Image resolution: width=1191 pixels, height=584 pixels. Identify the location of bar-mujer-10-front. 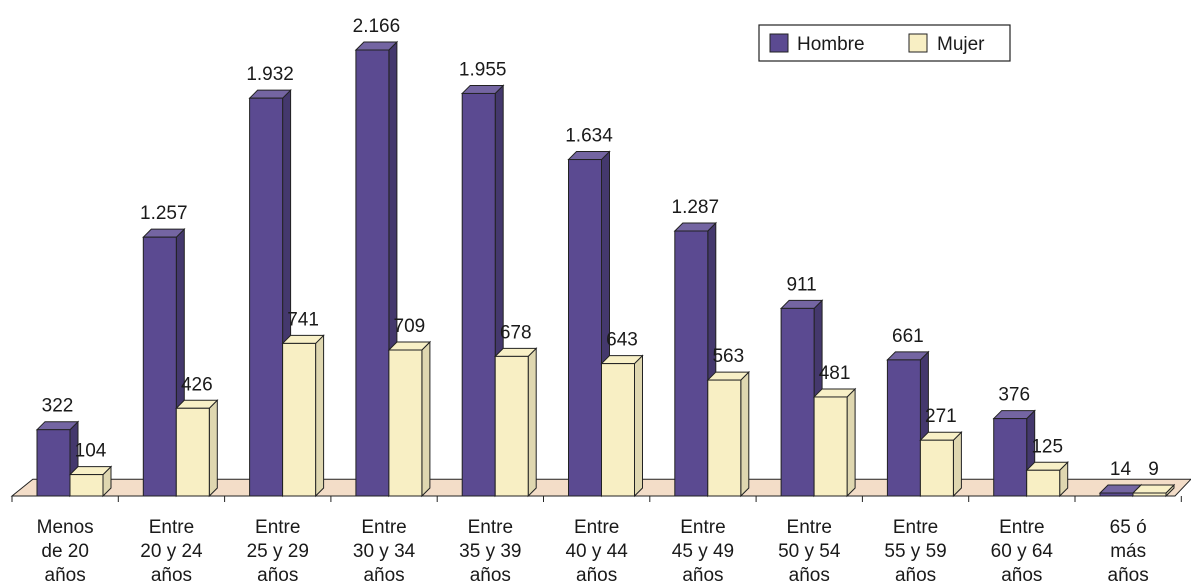
(1149, 494).